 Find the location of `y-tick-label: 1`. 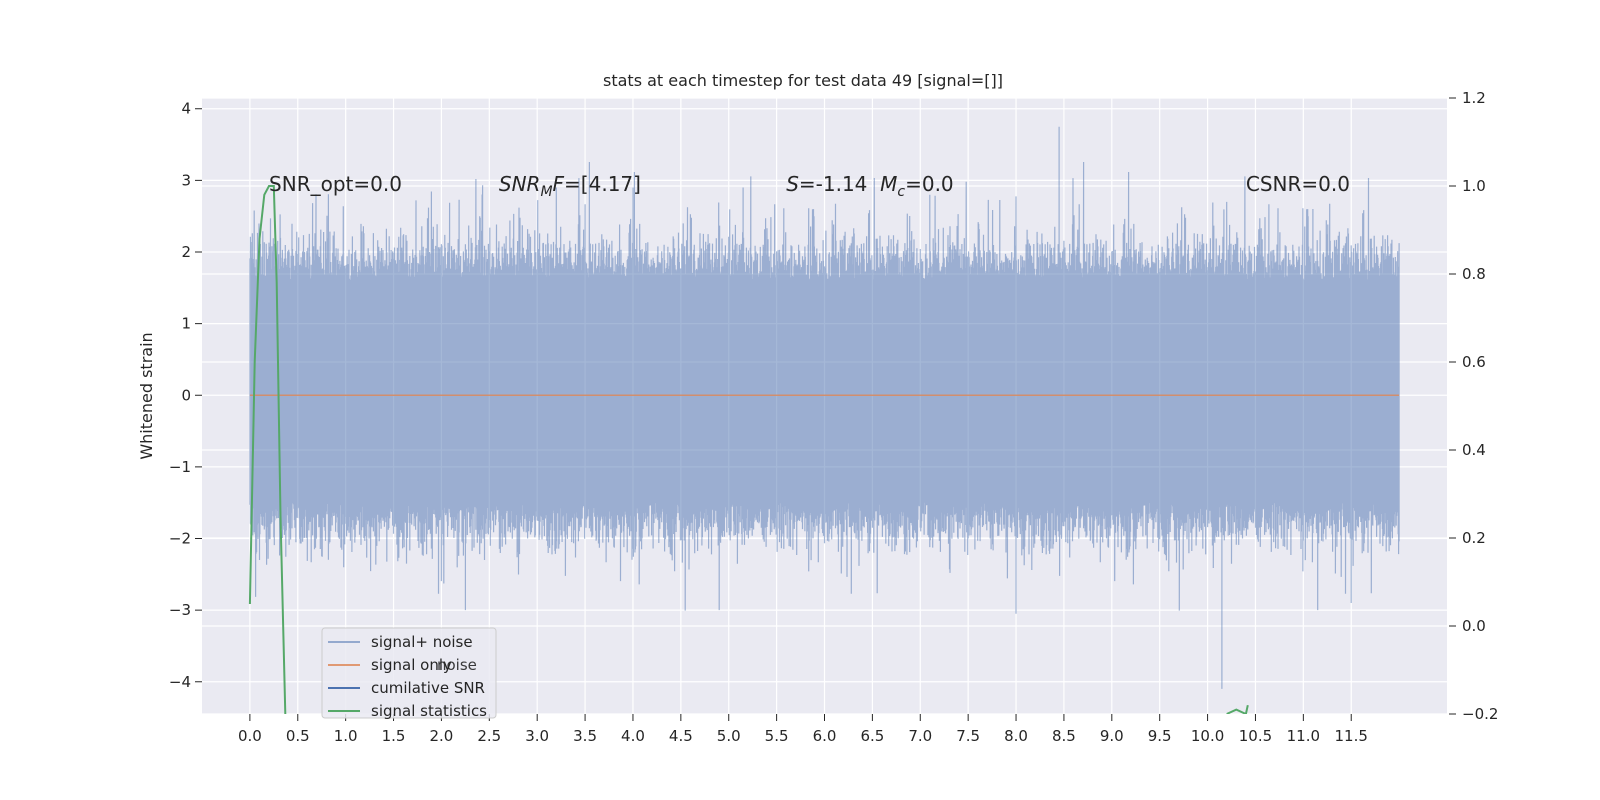

y-tick-label: 1 is located at coordinates (186, 324).